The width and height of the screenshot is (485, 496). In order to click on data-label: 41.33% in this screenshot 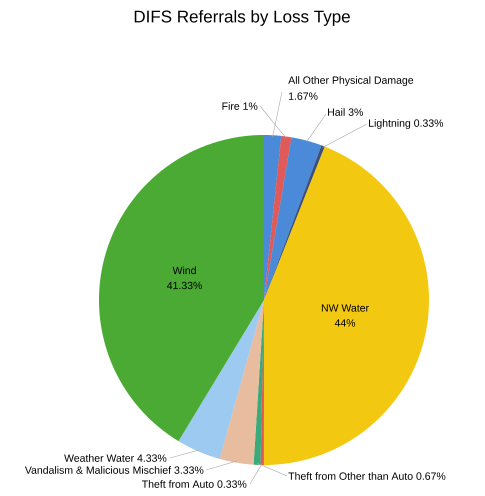, I will do `click(184, 286)`.